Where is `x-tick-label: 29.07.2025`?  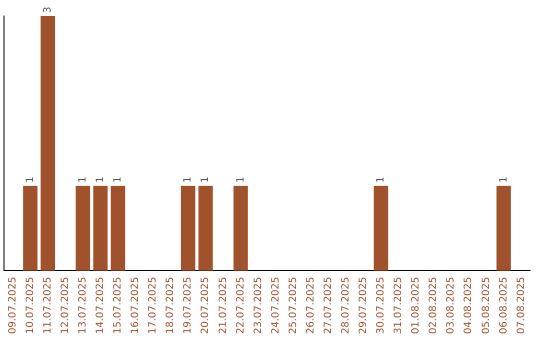 x-tick-label: 29.07.2025 is located at coordinates (364, 305).